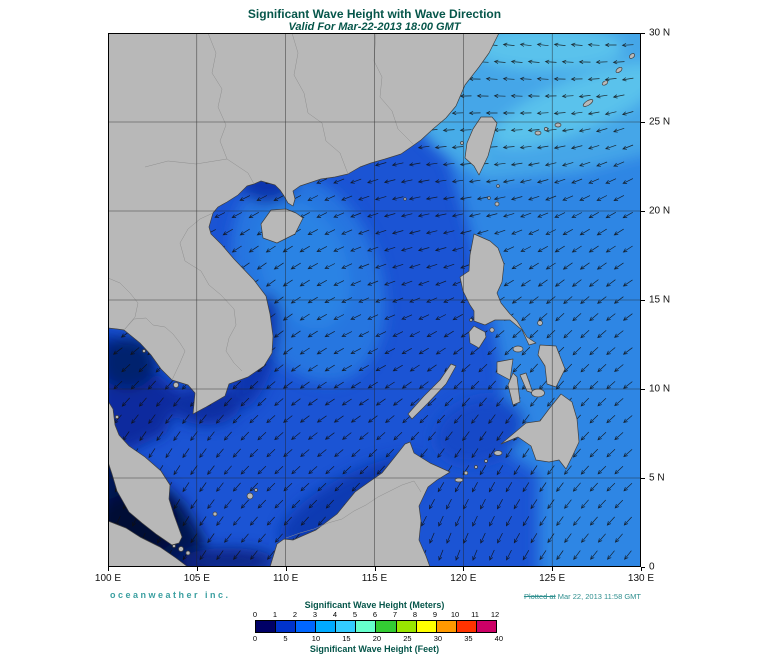  What do you see at coordinates (375, 614) in the screenshot?
I see `meters-tick-label: 6` at bounding box center [375, 614].